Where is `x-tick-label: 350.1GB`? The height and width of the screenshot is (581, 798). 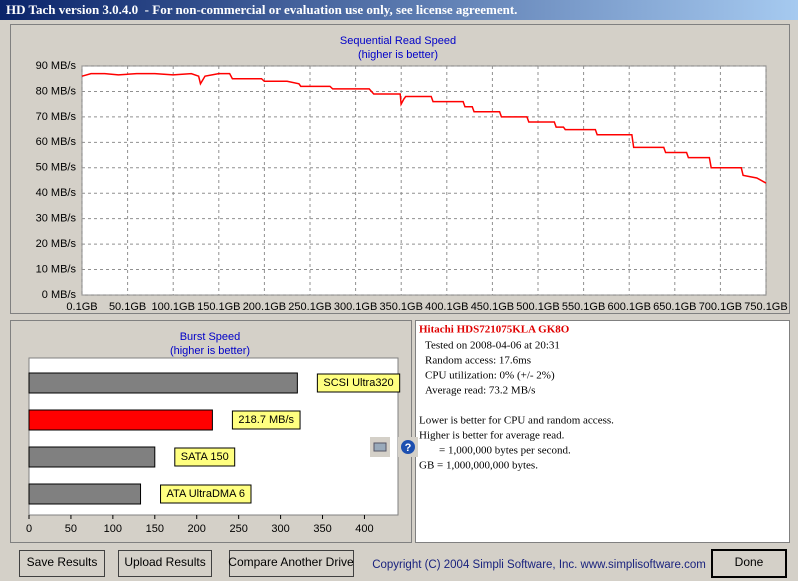
x-tick-label: 350.1GB is located at coordinates (400, 307).